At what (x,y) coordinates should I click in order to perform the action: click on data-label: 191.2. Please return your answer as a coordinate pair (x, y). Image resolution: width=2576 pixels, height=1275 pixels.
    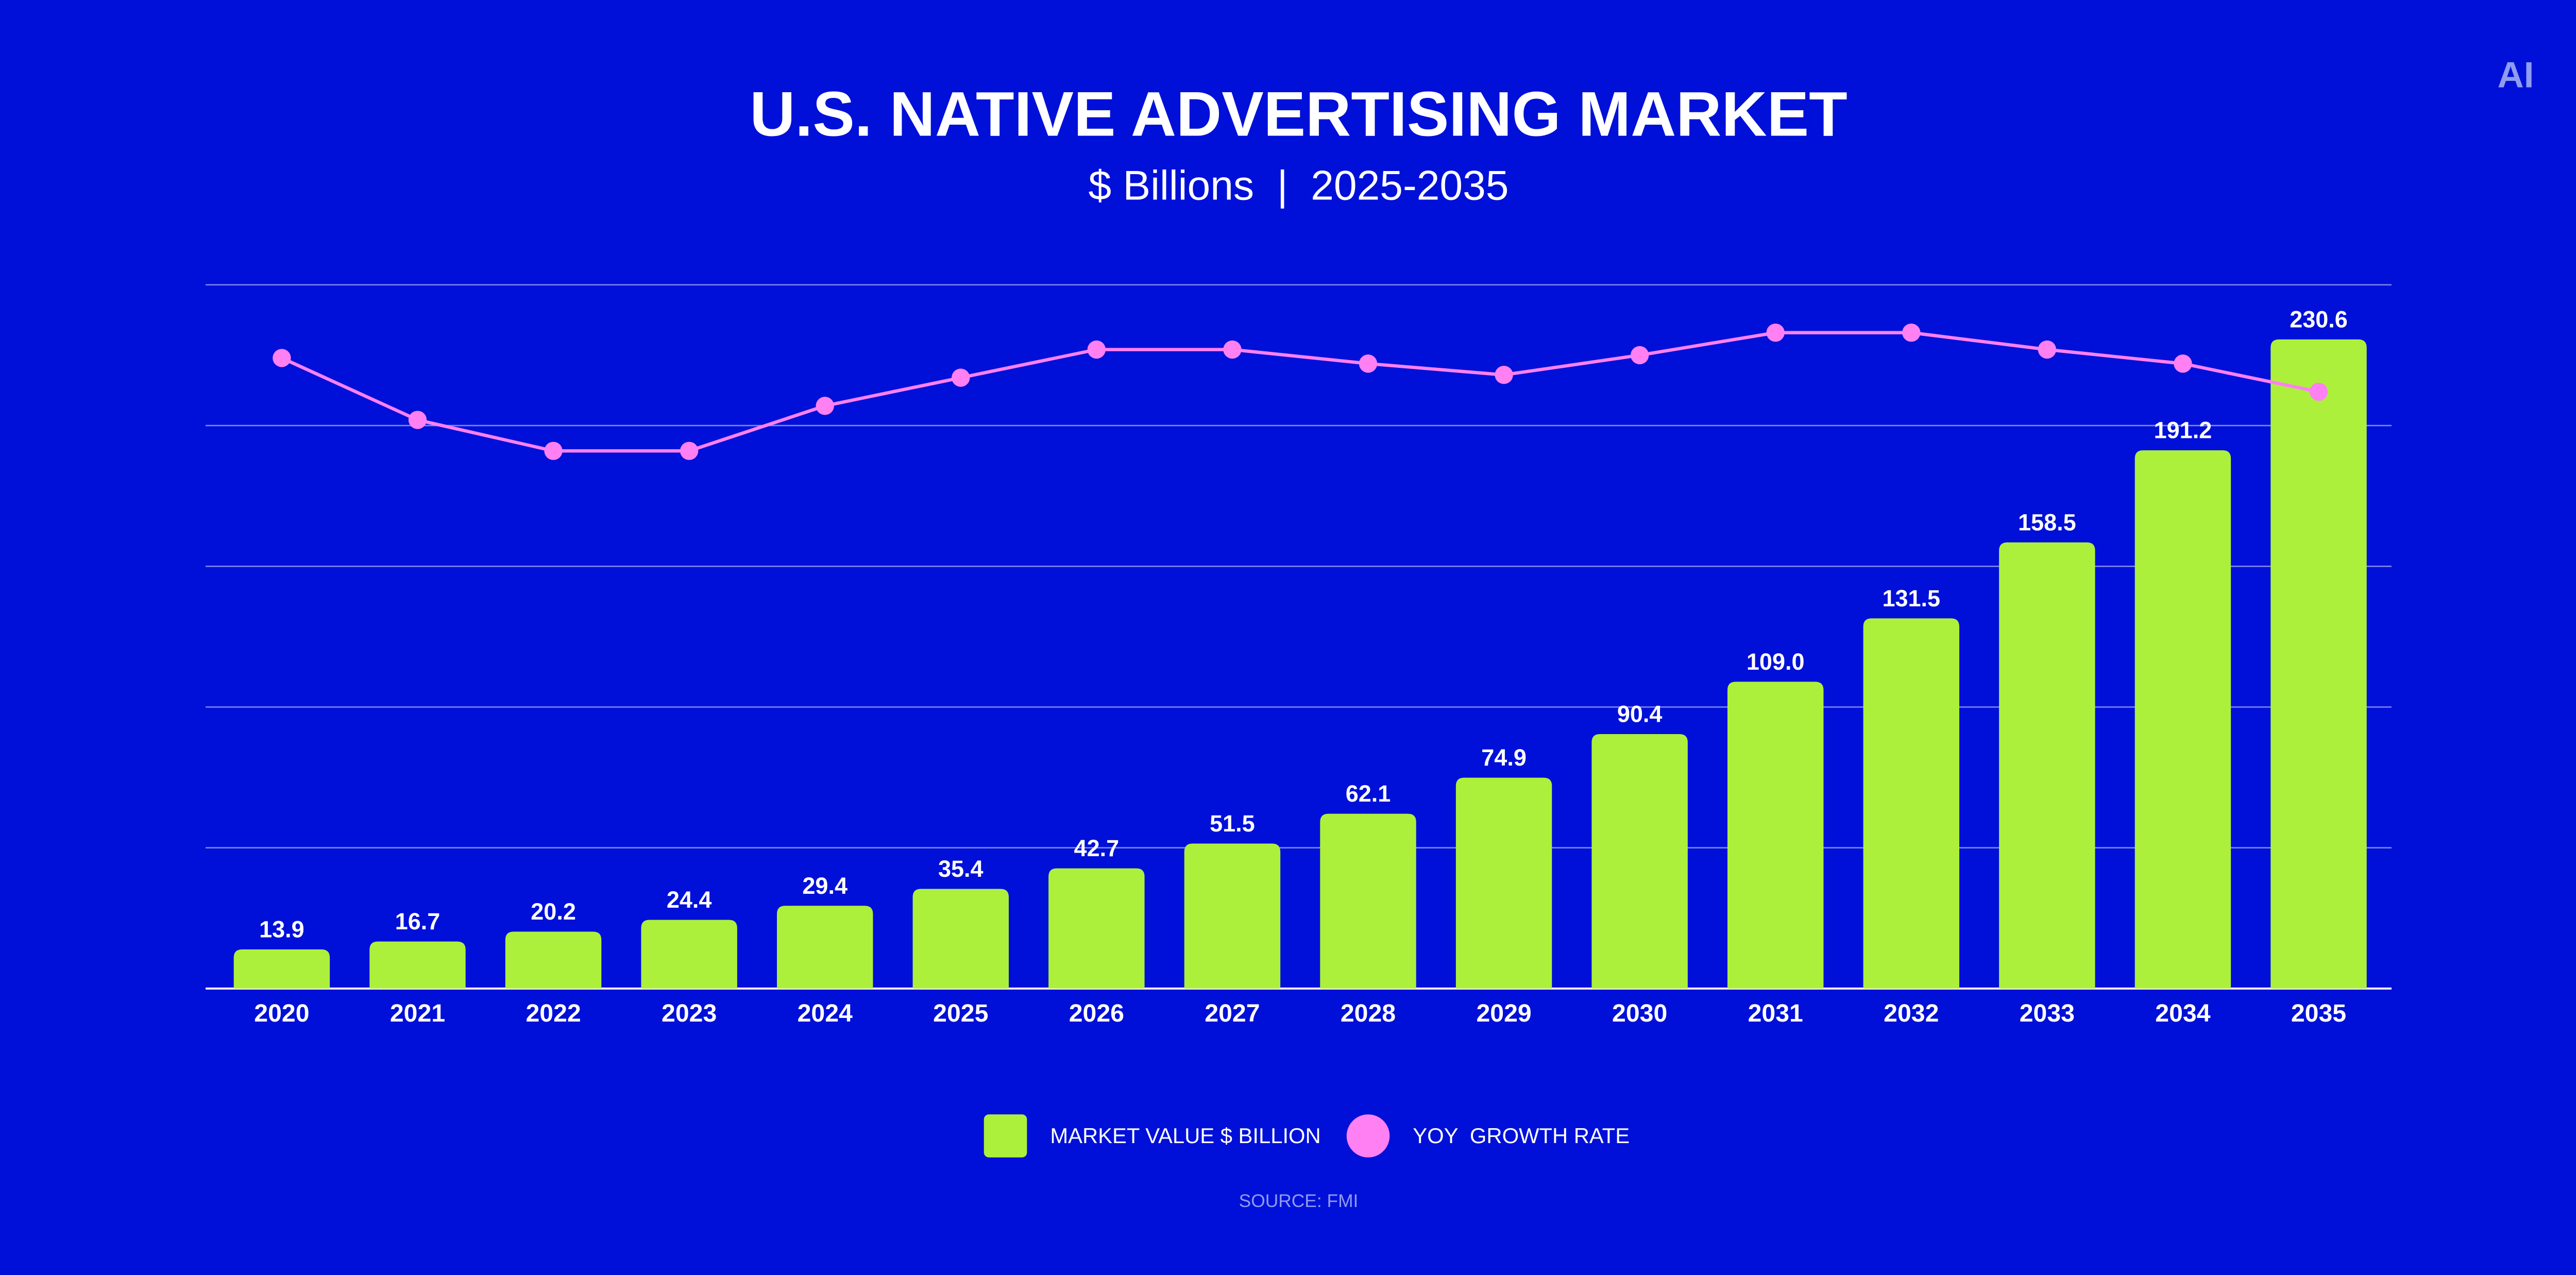
    Looking at the image, I should click on (2183, 430).